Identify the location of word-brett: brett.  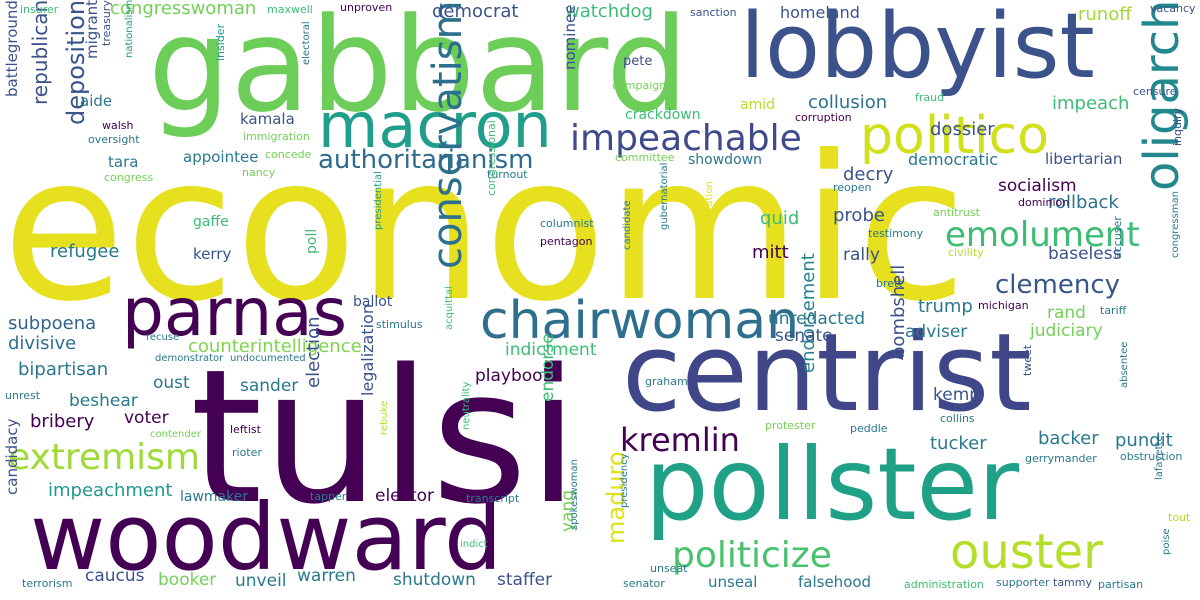
(889, 283).